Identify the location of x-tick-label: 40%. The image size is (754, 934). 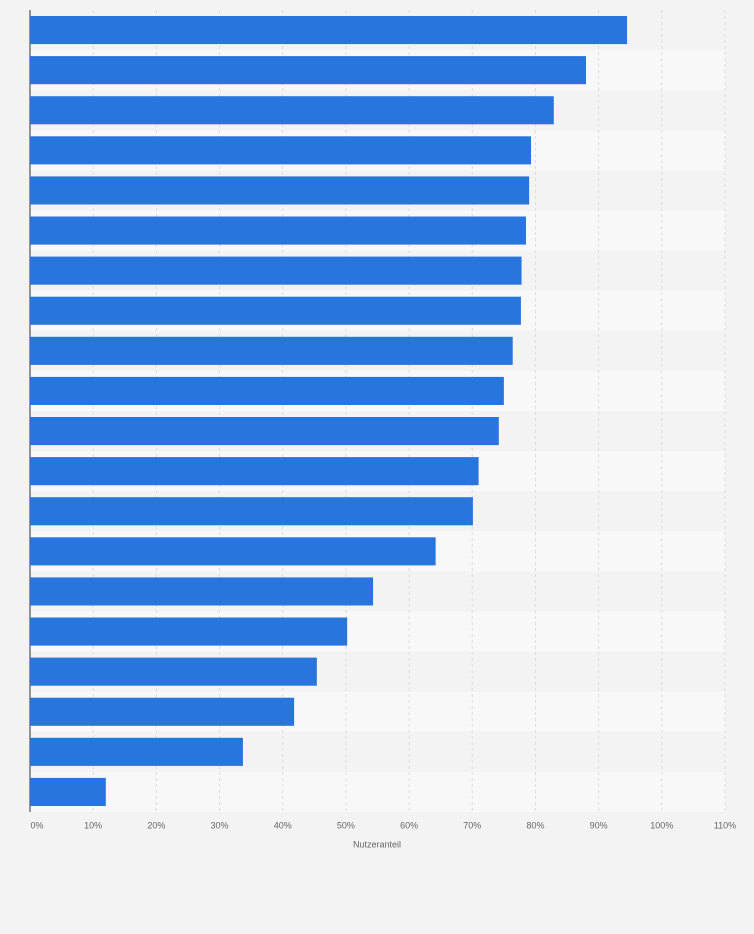
(283, 825).